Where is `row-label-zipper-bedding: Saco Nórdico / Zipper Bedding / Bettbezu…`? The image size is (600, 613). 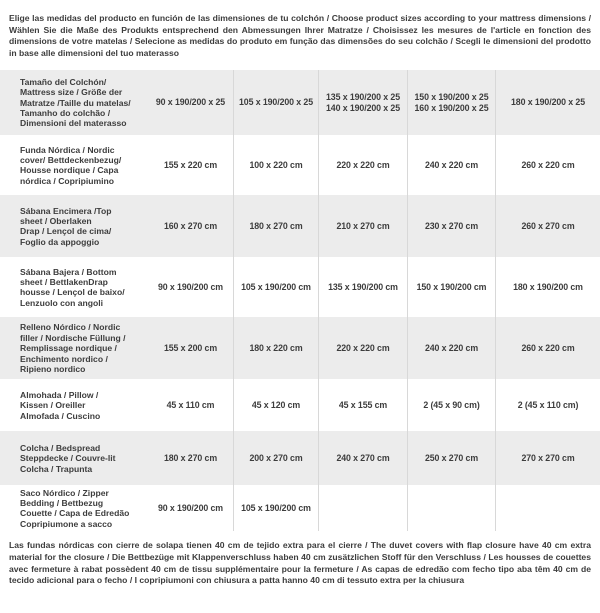 row-label-zipper-bedding: Saco Nórdico / Zipper Bedding / Bettbezu… is located at coordinates (75, 508).